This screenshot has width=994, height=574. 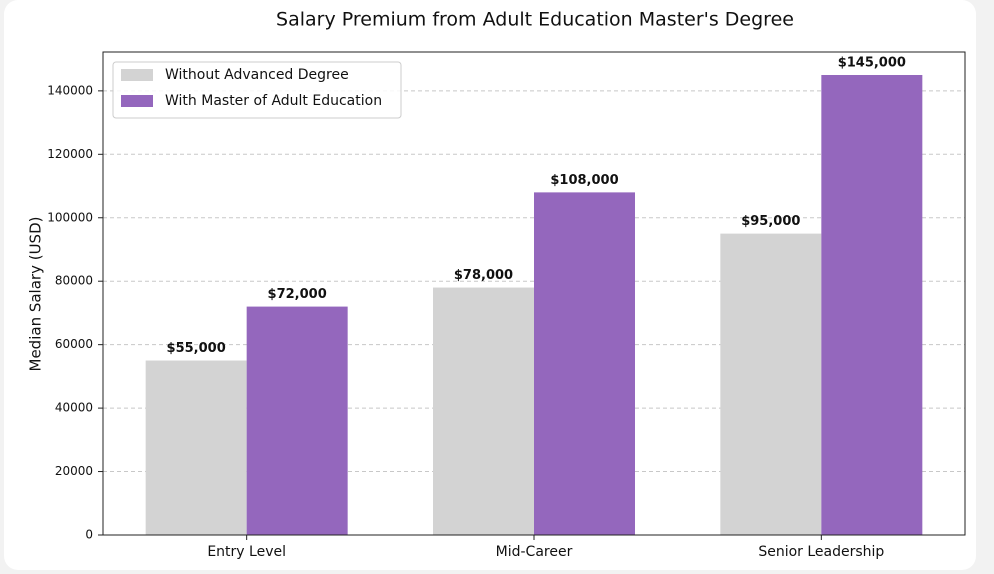 I want to click on y-axis-label: Median Salary (USD), so click(x=36, y=294).